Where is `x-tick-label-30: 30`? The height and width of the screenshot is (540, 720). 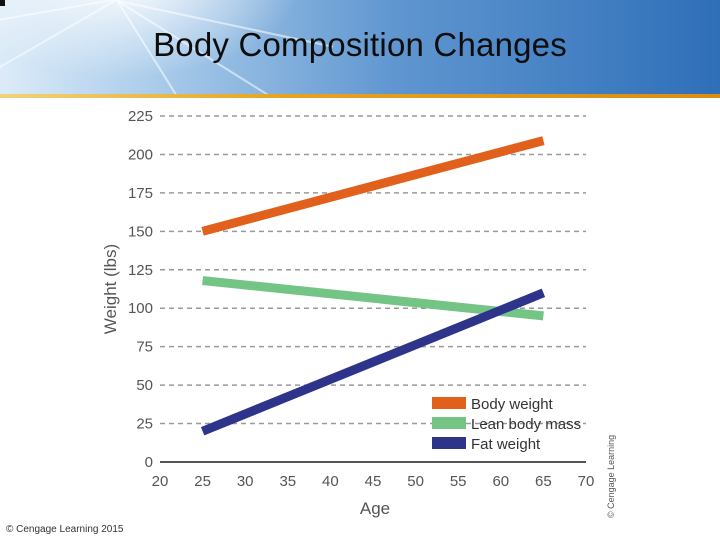 x-tick-label-30: 30 is located at coordinates (245, 481).